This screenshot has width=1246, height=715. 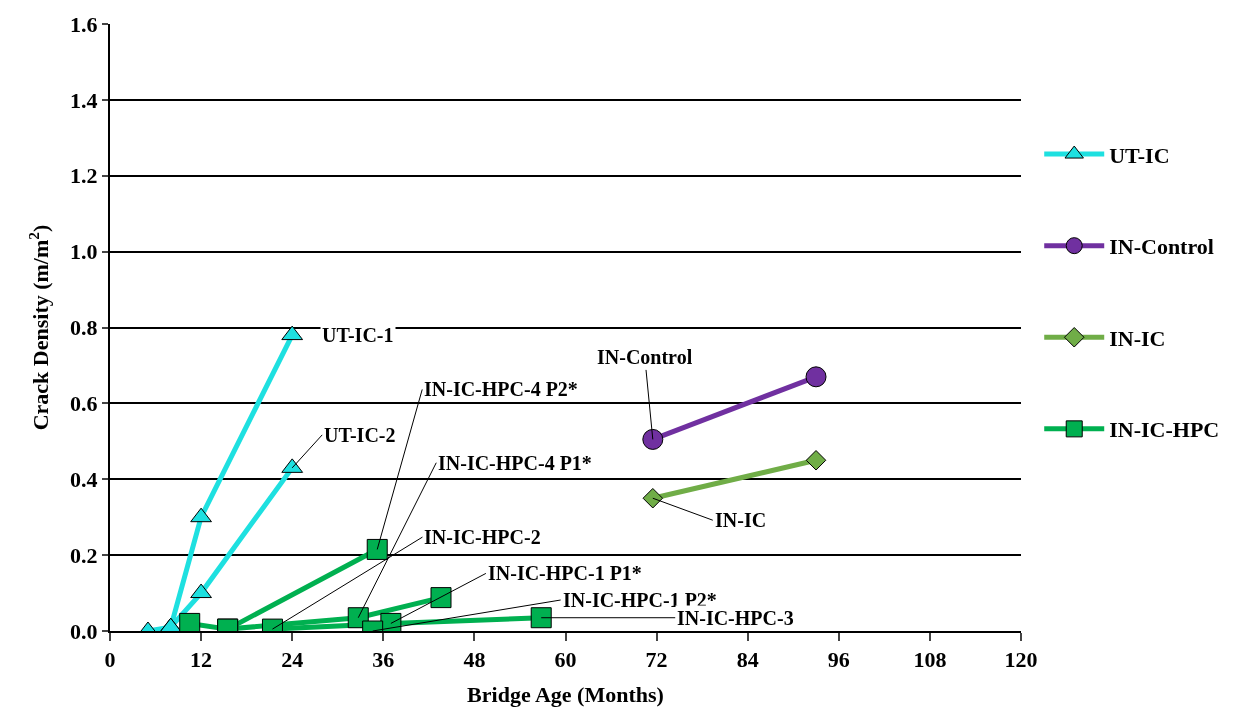 I want to click on y-tick-label: 0.6, so click(x=84, y=404).